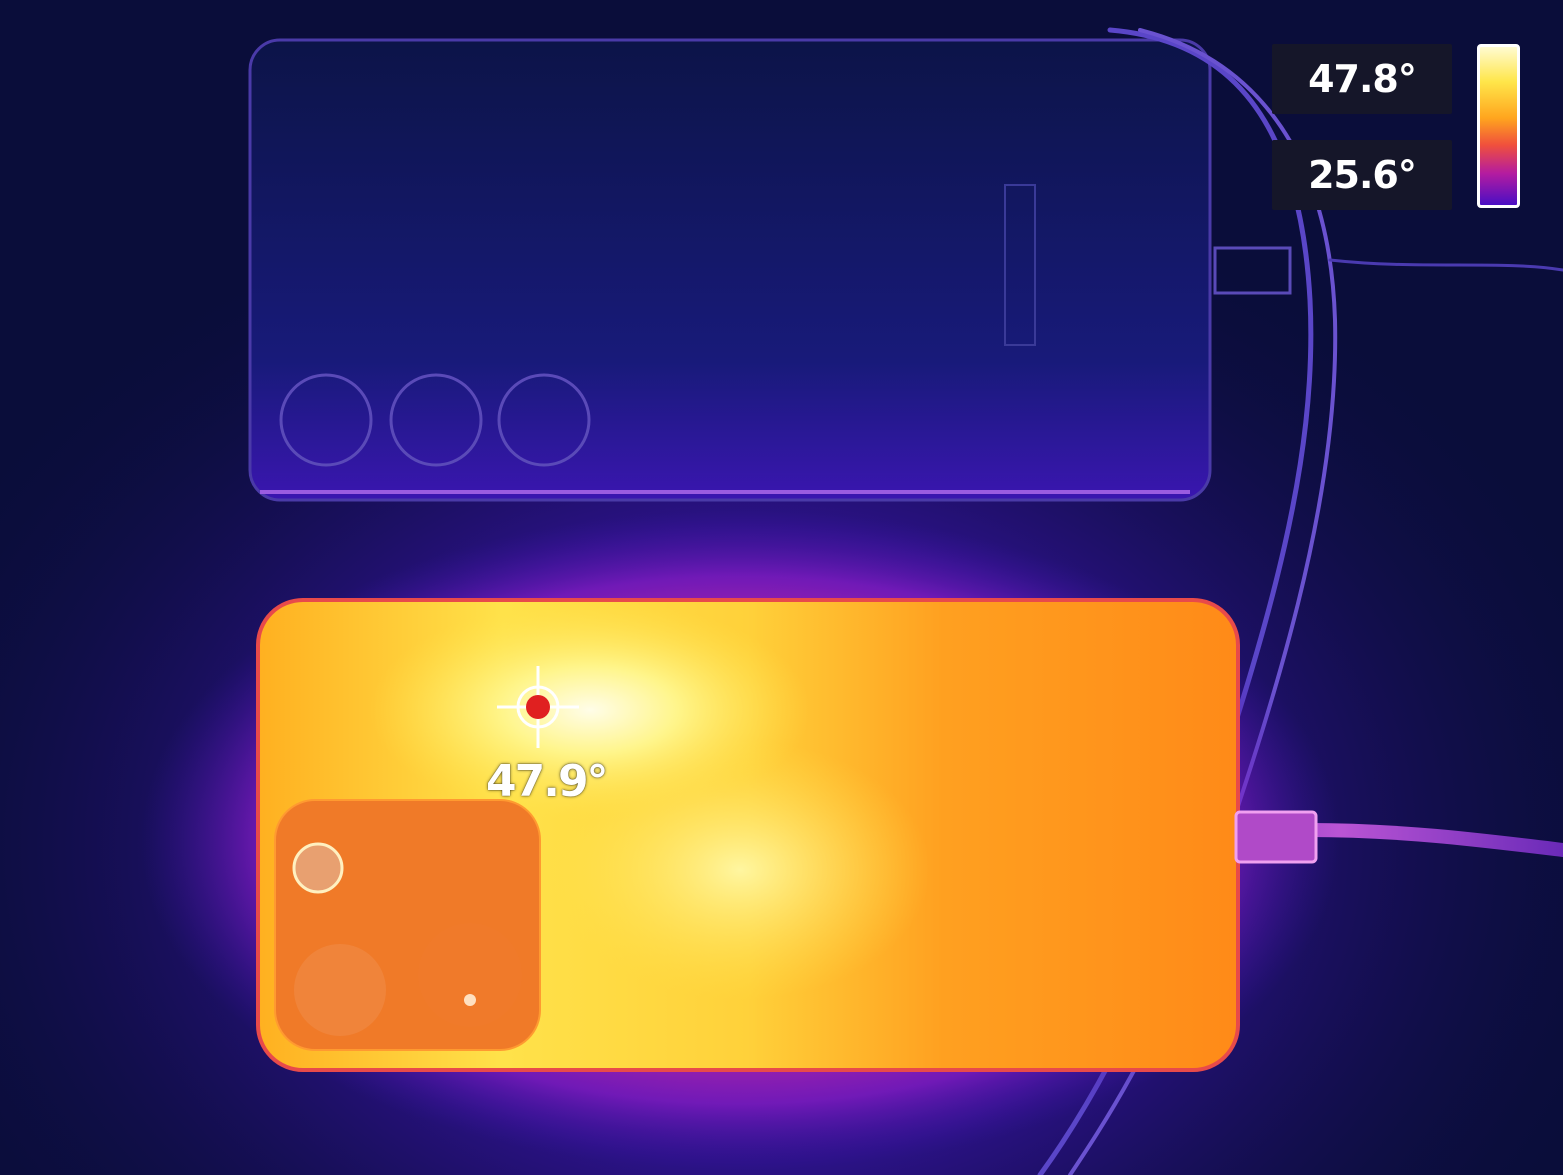  I want to click on spot-marker-dot, so click(538, 707).